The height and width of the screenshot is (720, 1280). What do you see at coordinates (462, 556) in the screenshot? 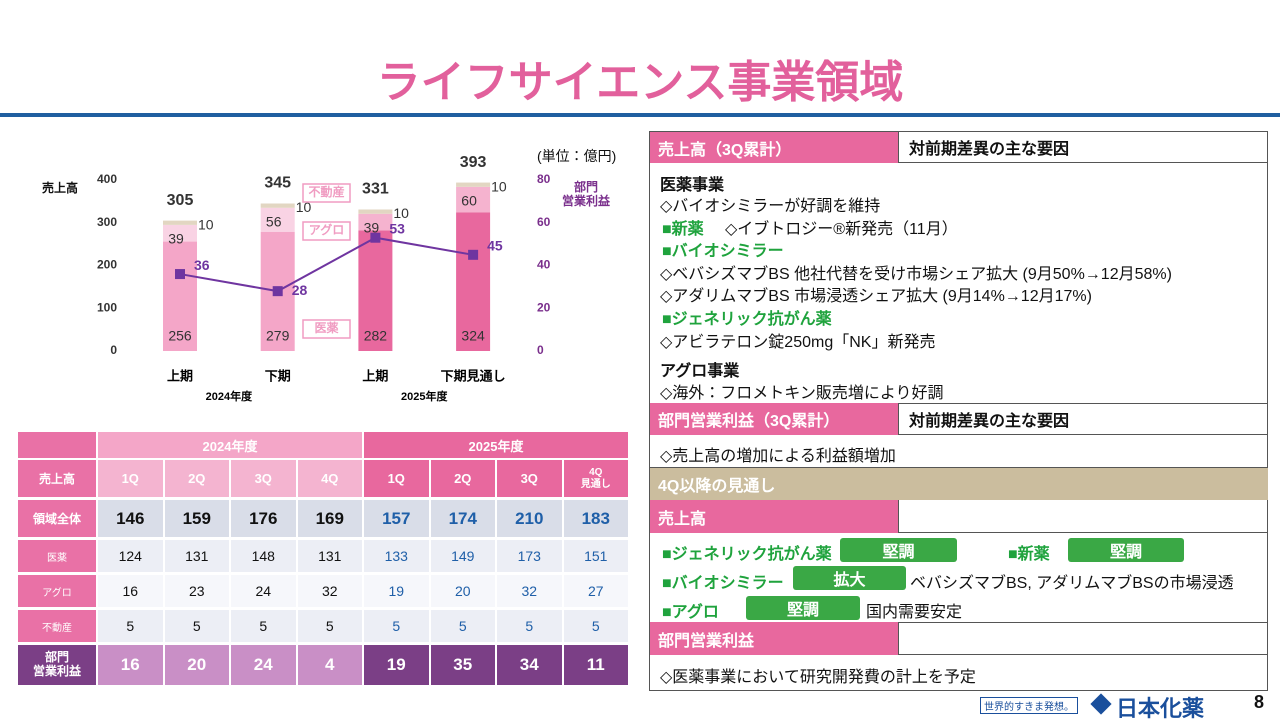
I see `table-cell: 149` at bounding box center [462, 556].